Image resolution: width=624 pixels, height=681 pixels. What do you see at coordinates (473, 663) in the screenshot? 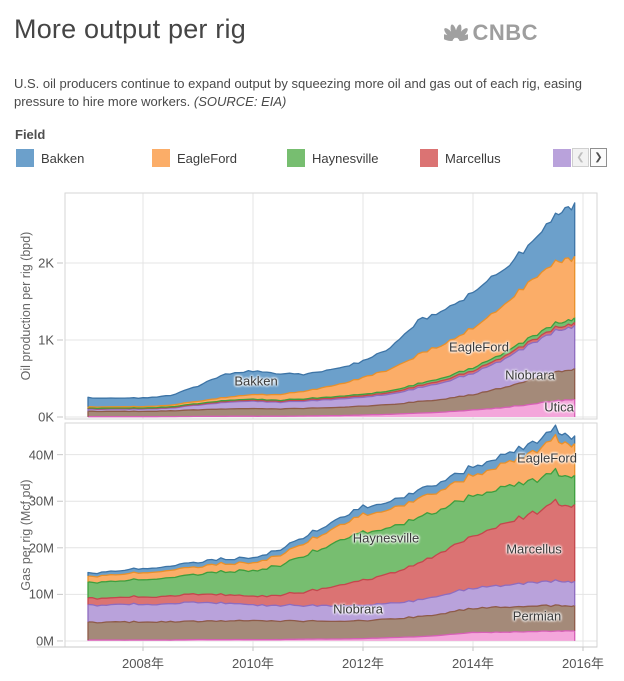
I see `x-tick-label: 2014年` at bounding box center [473, 663].